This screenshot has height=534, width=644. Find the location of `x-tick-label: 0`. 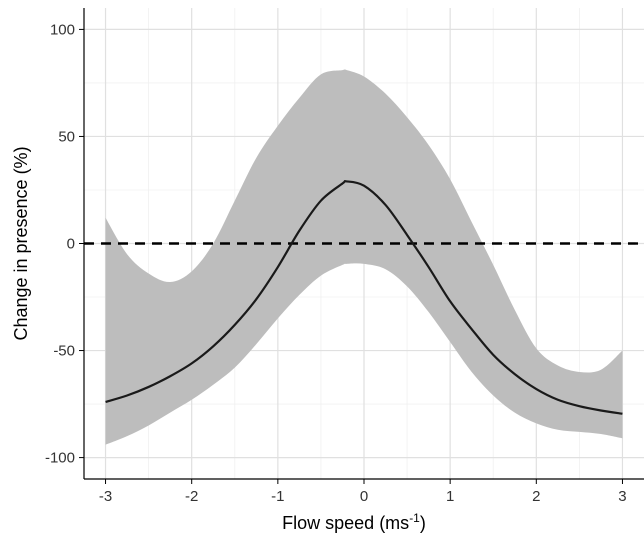

x-tick-label: 0 is located at coordinates (364, 496).